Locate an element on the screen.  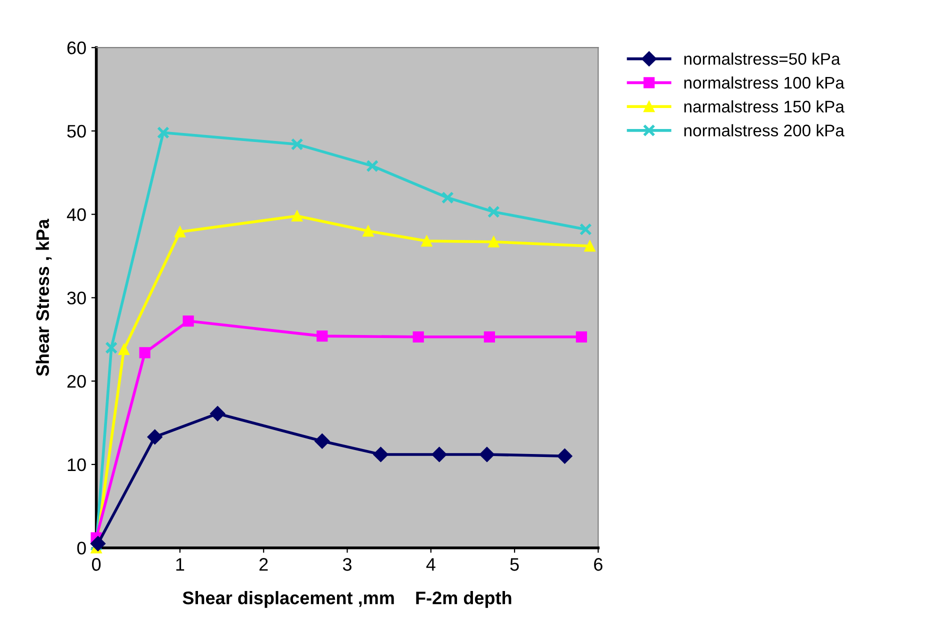
y-tick-label: 30 is located at coordinates (76, 298).